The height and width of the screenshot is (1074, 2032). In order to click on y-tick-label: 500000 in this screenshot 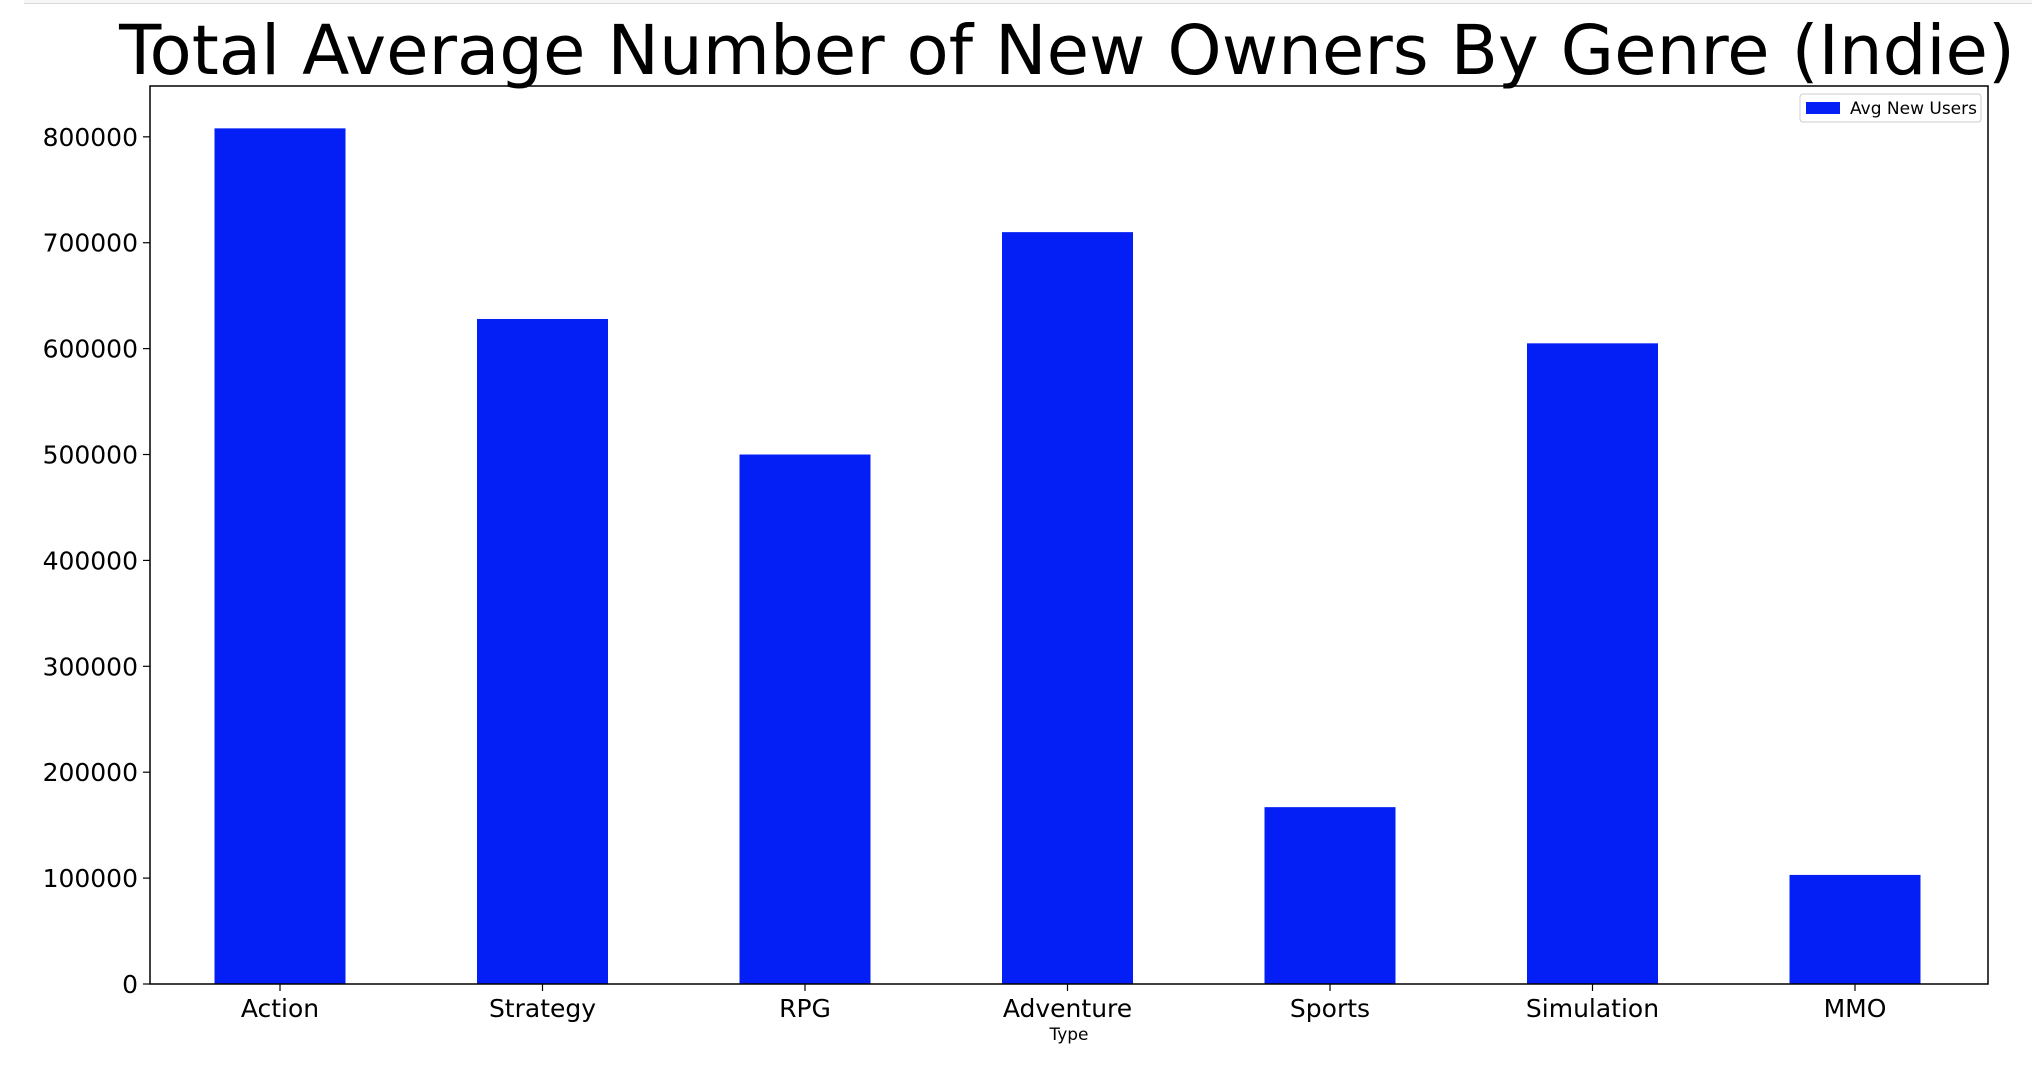, I will do `click(90, 455)`.